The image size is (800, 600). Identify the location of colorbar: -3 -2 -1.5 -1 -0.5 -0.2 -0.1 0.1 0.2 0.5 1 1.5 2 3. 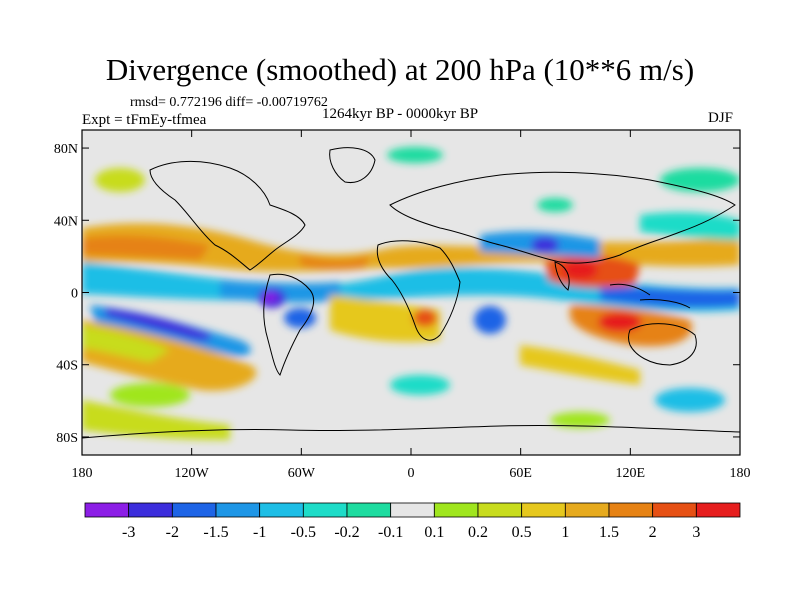
(412, 521).